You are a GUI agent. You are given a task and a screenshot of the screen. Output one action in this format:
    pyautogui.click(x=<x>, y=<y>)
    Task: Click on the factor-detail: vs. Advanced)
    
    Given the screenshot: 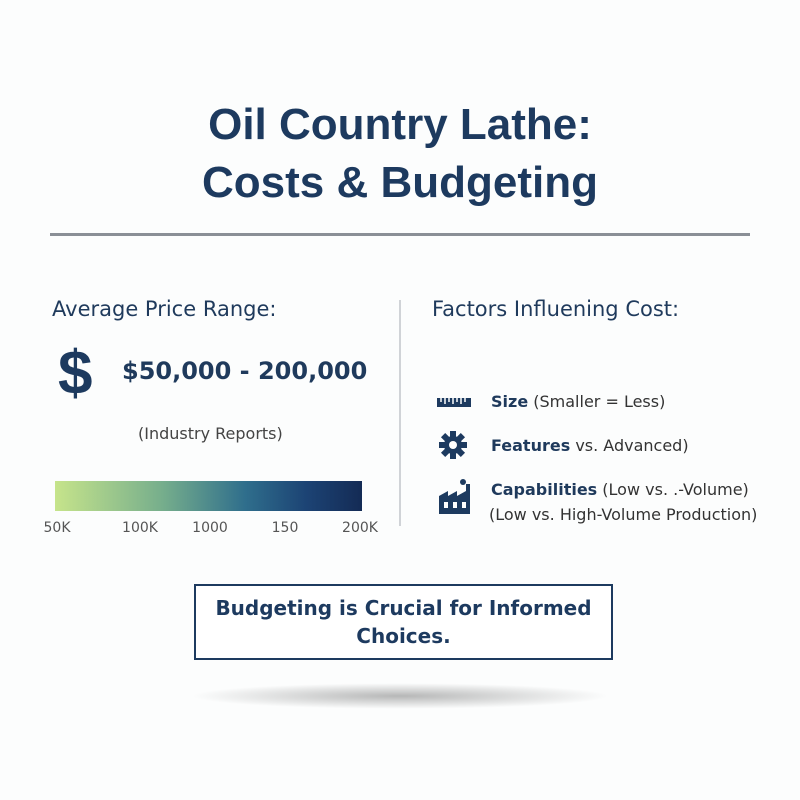 What is the action you would take?
    pyautogui.click(x=632, y=445)
    